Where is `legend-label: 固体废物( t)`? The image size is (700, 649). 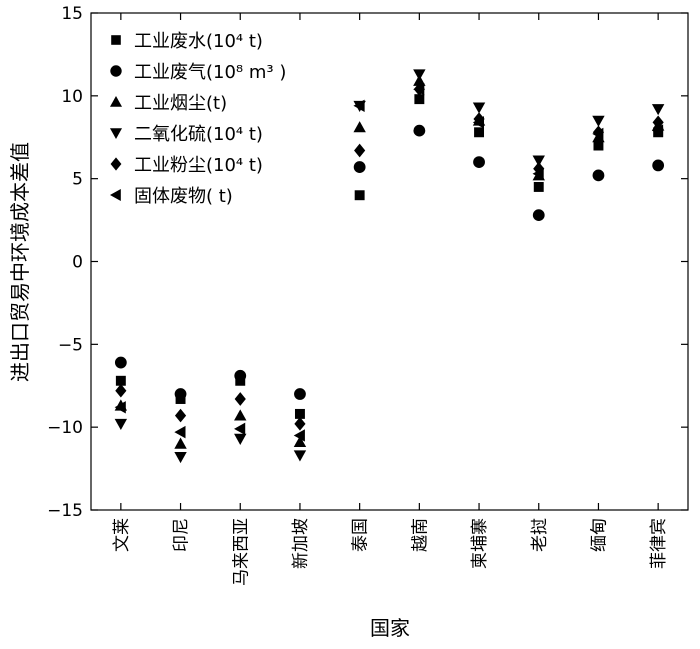
legend-label: 固体废物( t) is located at coordinates (183, 196).